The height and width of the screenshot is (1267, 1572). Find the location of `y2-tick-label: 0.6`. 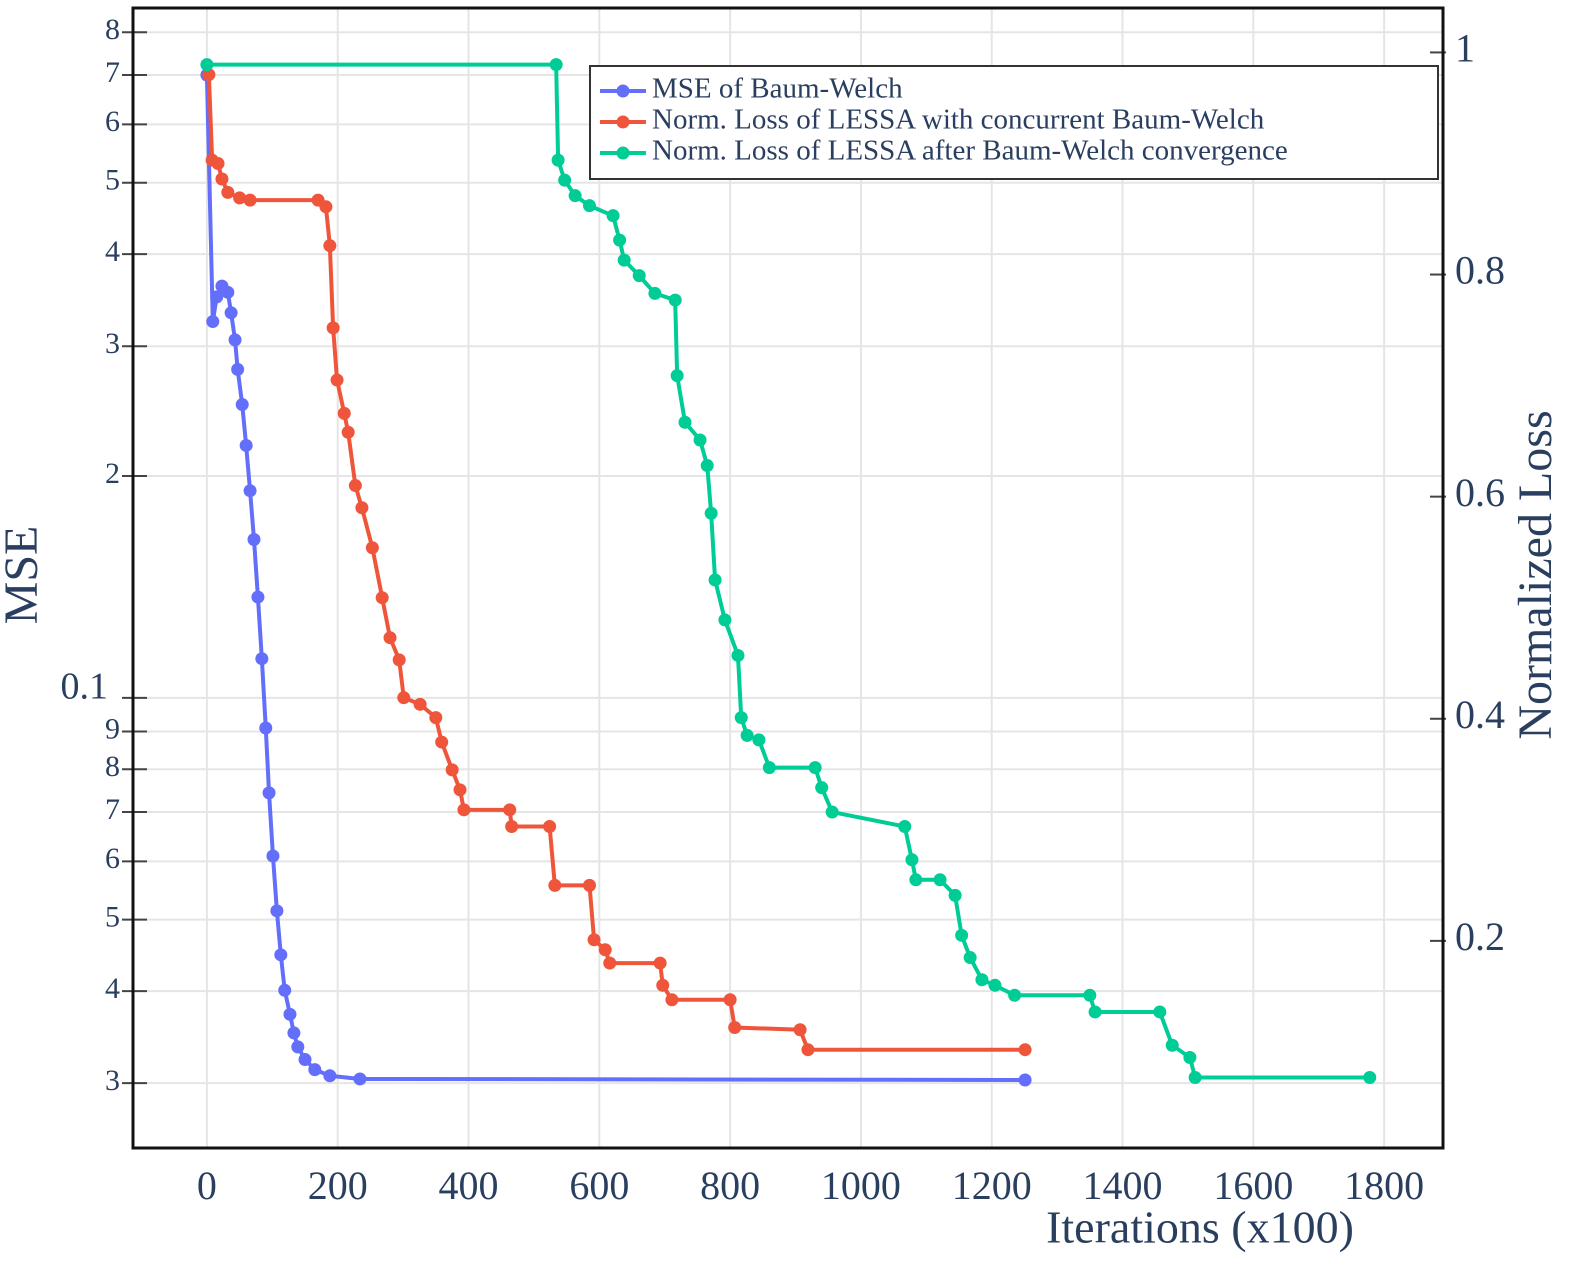

y2-tick-label: 0.6 is located at coordinates (1480, 492).